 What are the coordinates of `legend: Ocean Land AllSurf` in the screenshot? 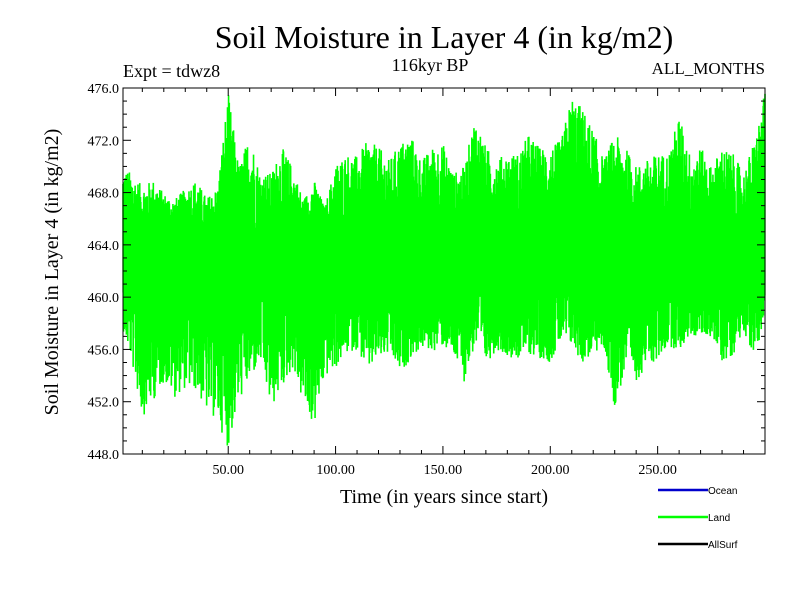 It's located at (698, 518).